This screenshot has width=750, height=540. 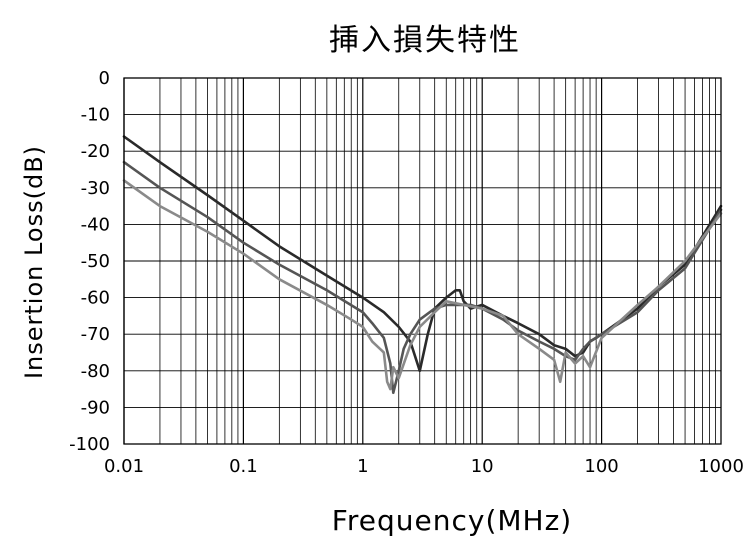 What do you see at coordinates (95, 334) in the screenshot?
I see `y-tick-label: -70` at bounding box center [95, 334].